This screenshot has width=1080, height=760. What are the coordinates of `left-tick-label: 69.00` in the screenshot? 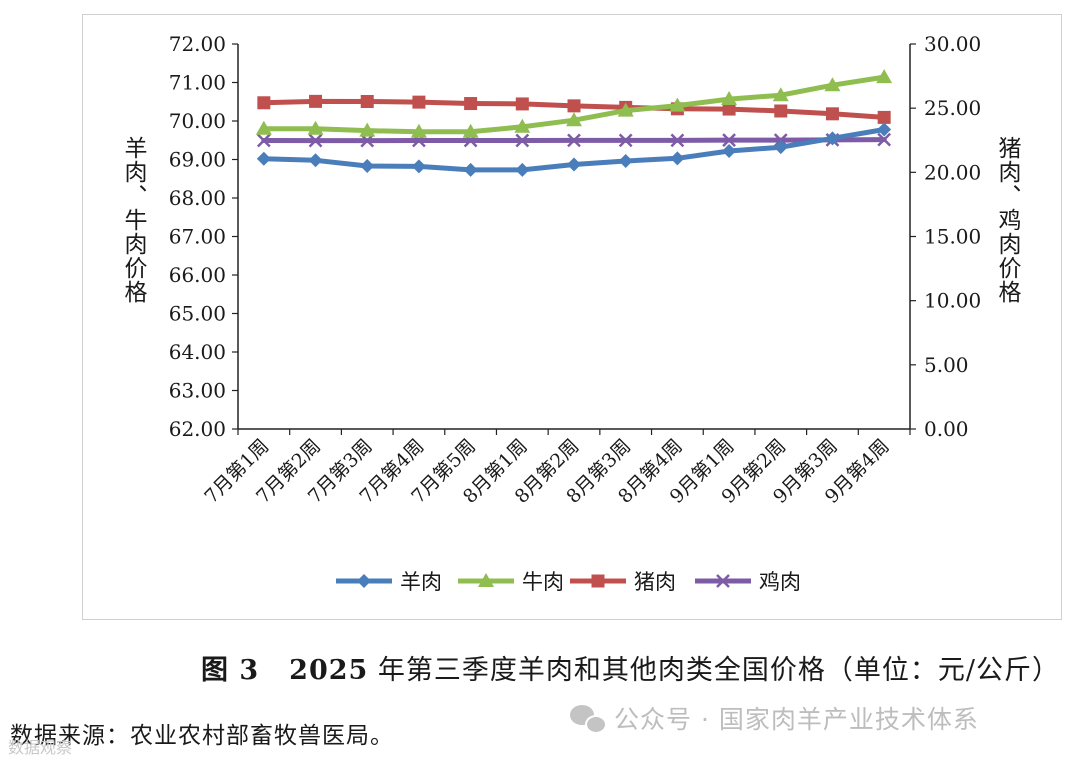 It's located at (197, 160).